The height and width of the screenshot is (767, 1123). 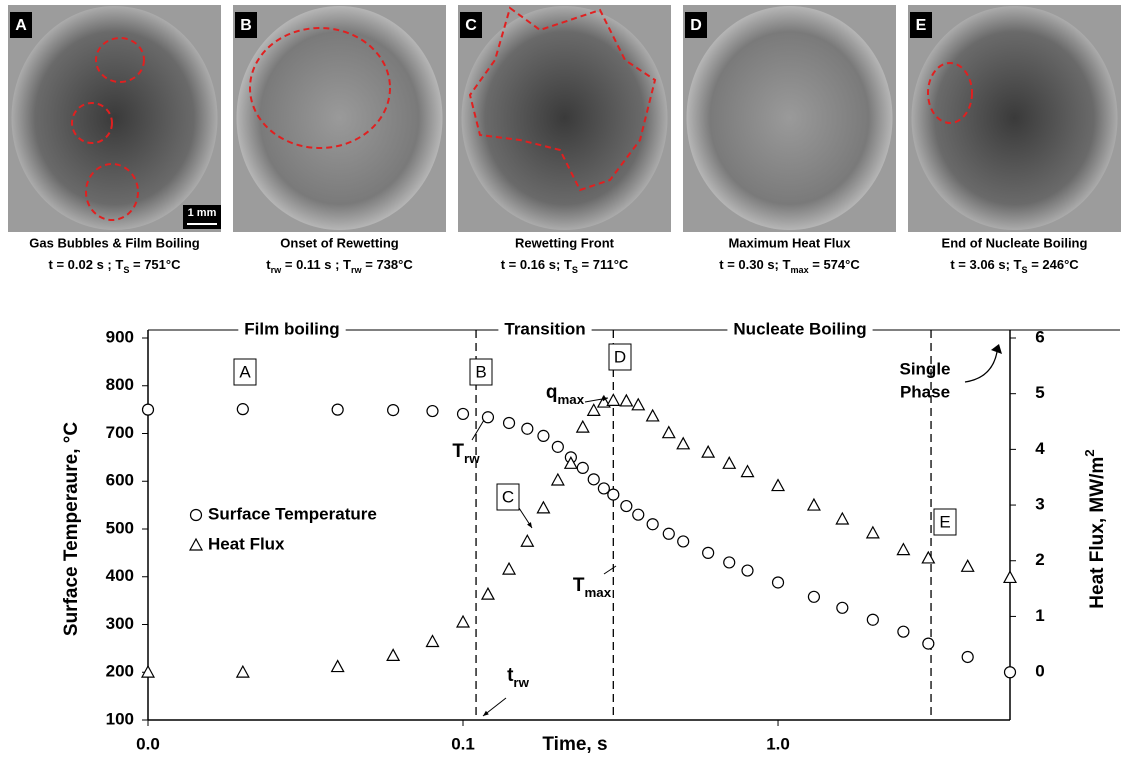 What do you see at coordinates (120, 623) in the screenshot?
I see `y-tick-label: 300` at bounding box center [120, 623].